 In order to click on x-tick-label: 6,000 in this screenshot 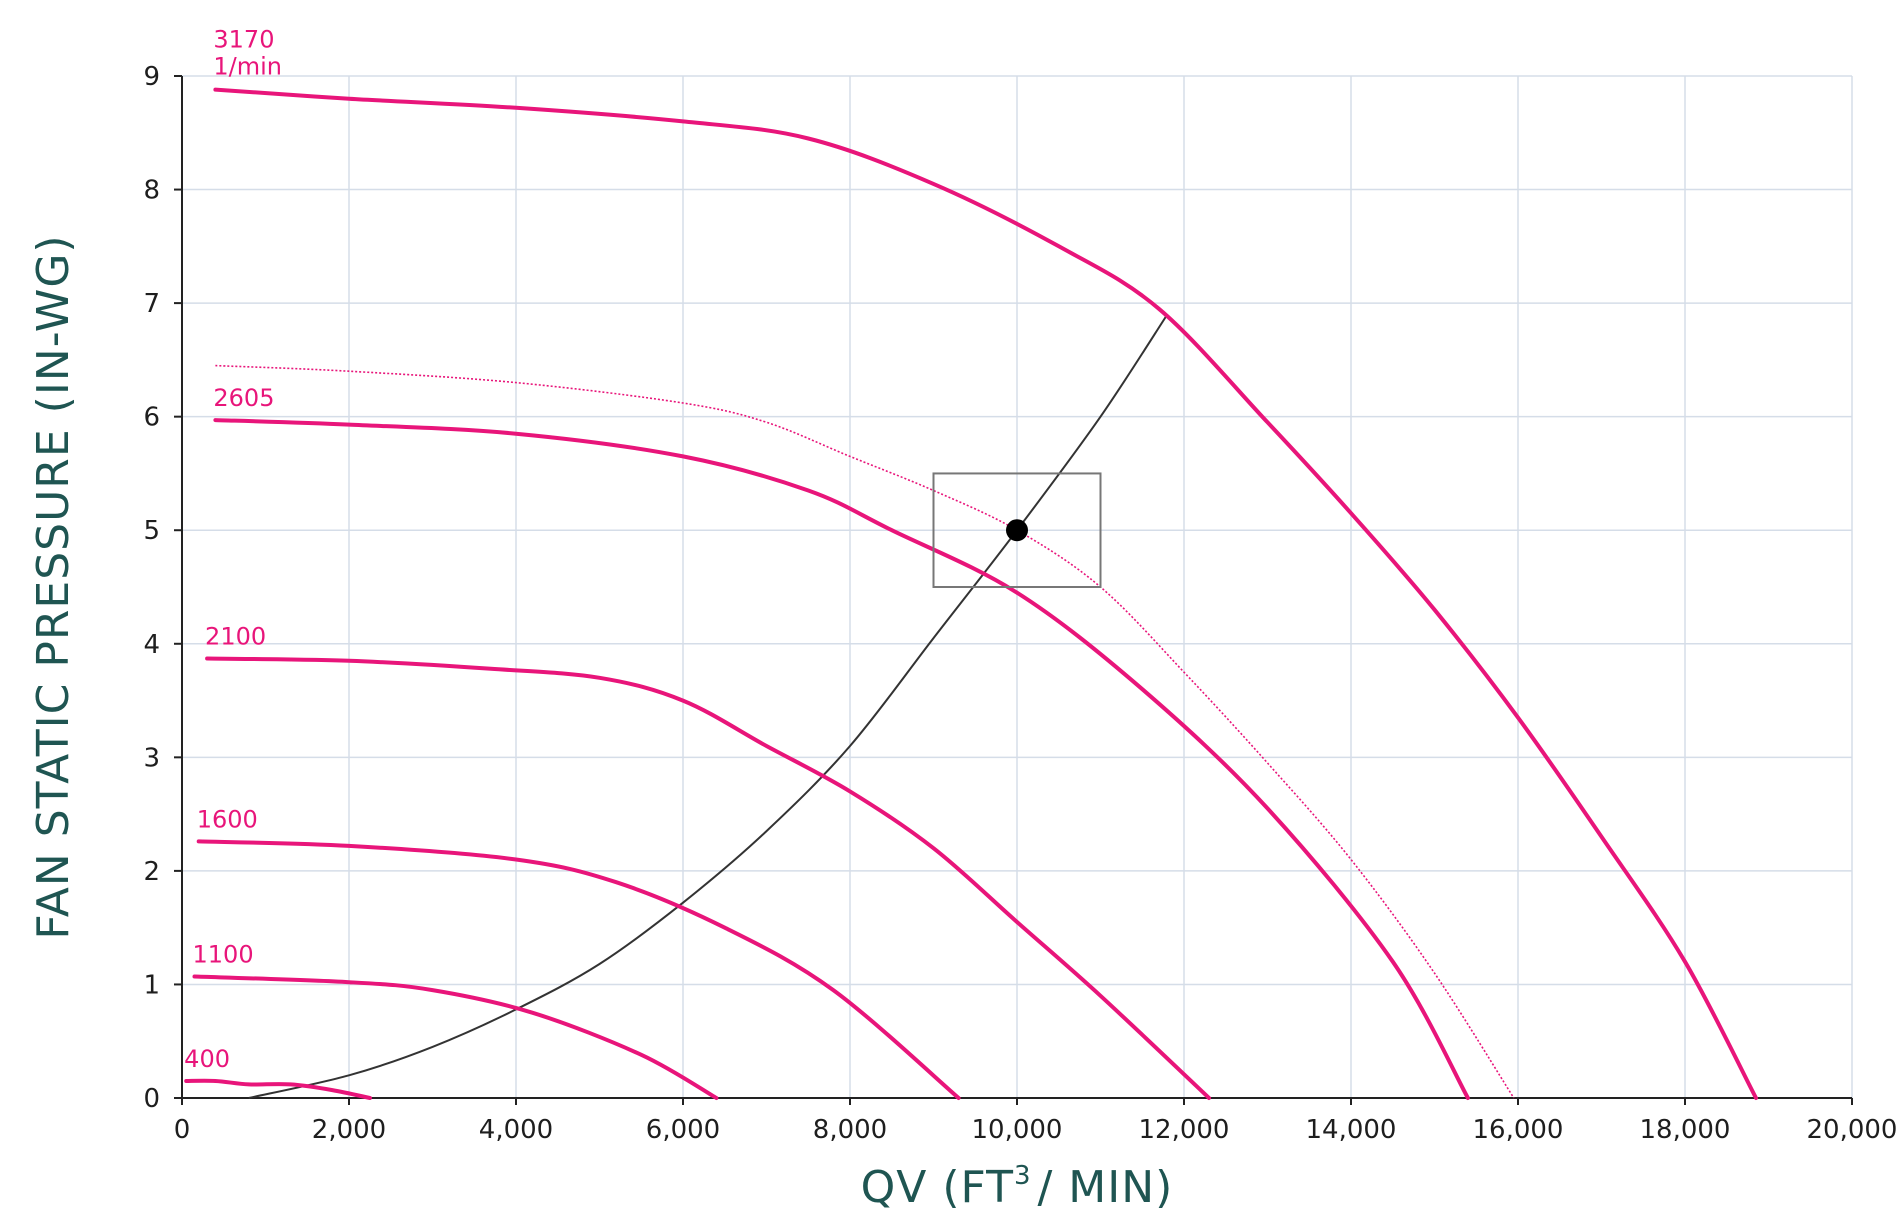, I will do `click(683, 1130)`.